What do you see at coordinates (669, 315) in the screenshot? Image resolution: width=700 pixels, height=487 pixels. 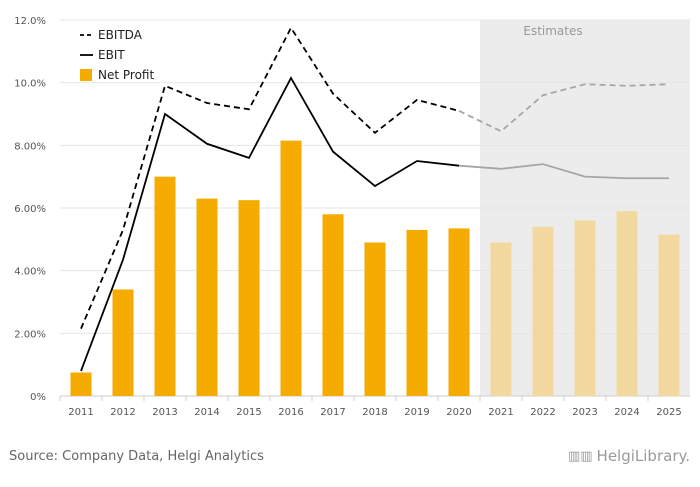 I see `bar-net-profit-2025` at bounding box center [669, 315].